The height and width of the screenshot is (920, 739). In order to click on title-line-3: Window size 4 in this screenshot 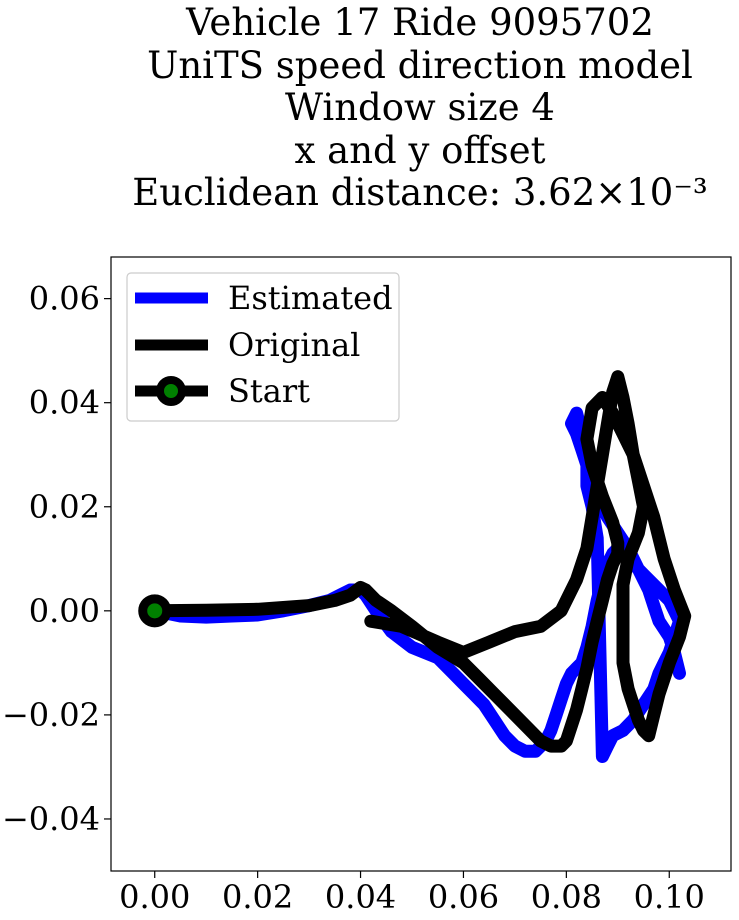, I will do `click(420, 107)`.